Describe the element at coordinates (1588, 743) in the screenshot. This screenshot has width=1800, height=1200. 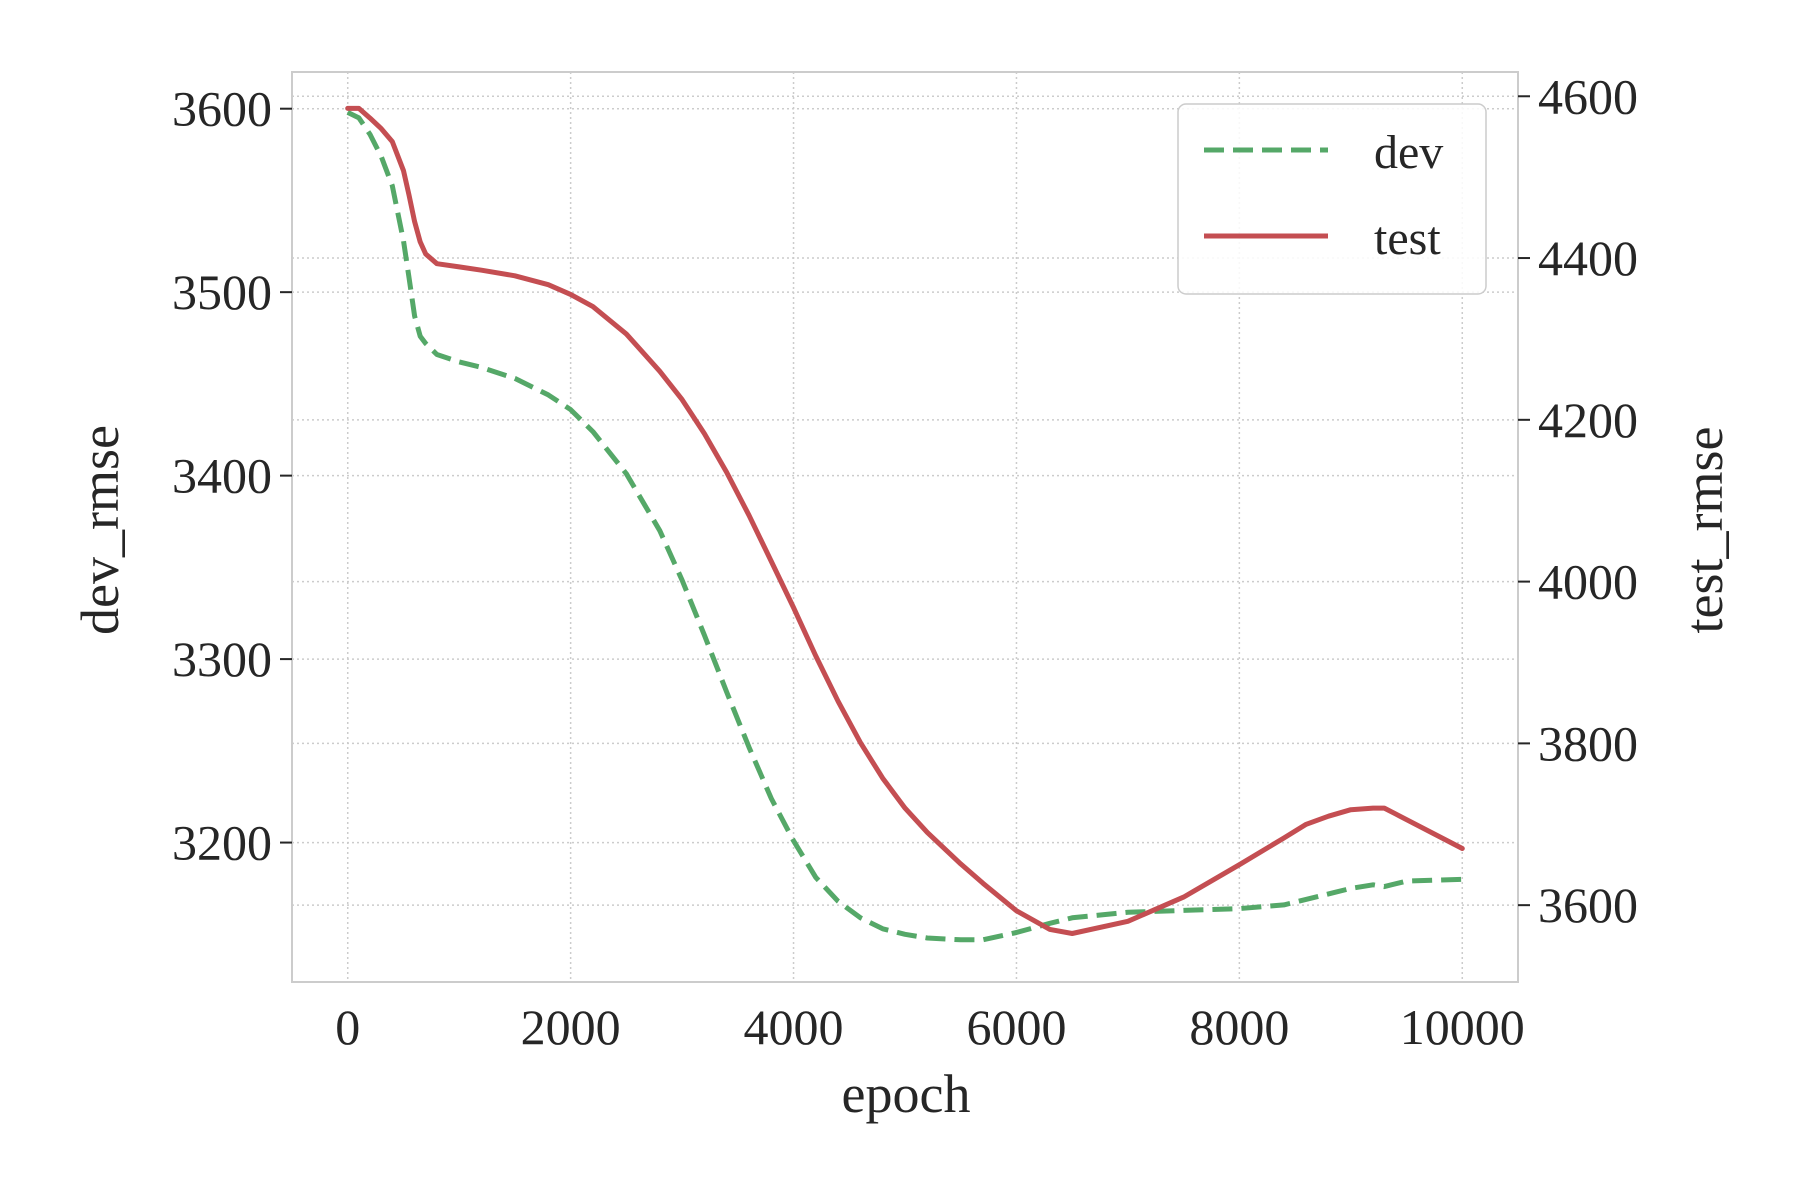
I see `right-y-tick-label: 3800` at that location.